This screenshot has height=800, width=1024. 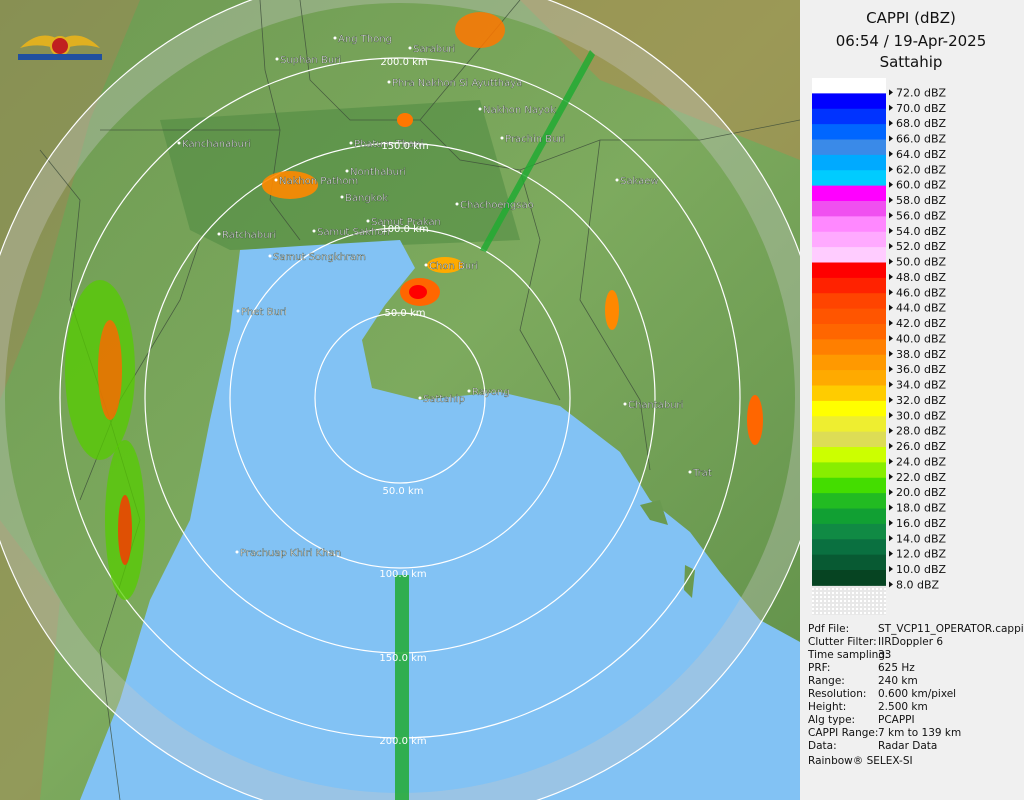 What do you see at coordinates (921, 323) in the screenshot?
I see `legend-label: 42.0 dBZ` at bounding box center [921, 323].